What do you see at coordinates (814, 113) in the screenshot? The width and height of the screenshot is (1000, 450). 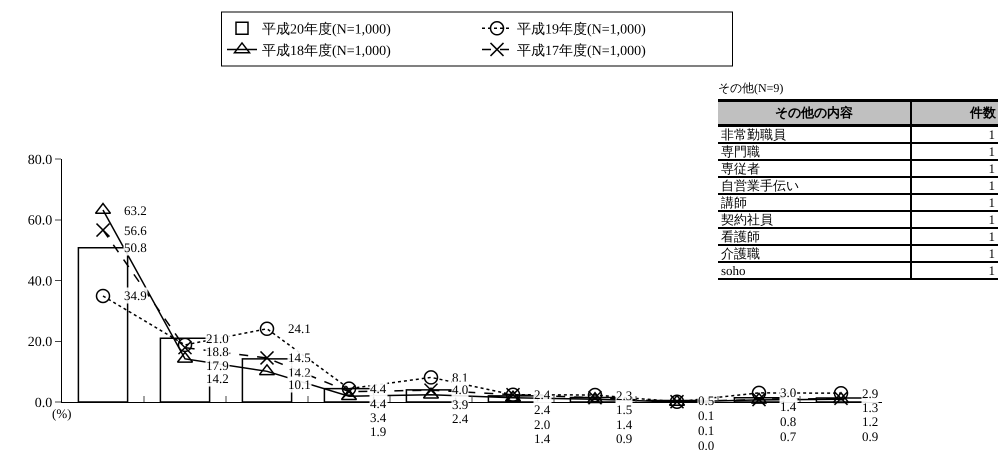 I see `text: その他の内容` at bounding box center [814, 113].